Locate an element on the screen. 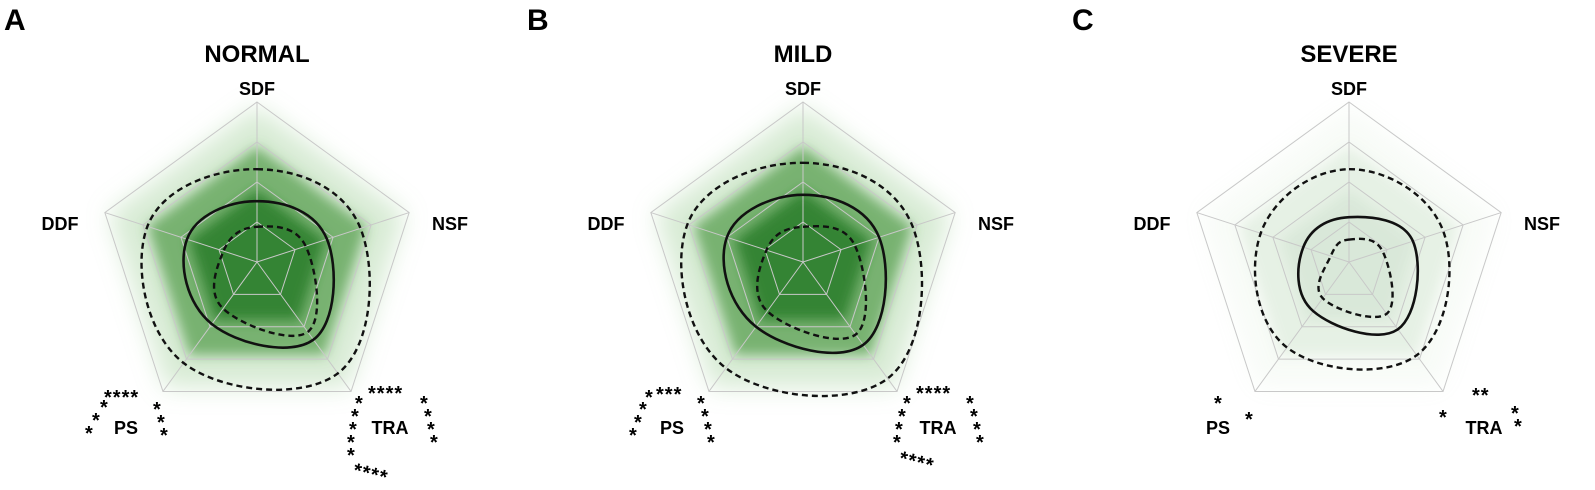 Image resolution: width=1595 pixels, height=490 pixels. panel-title: MILD is located at coordinates (803, 54).